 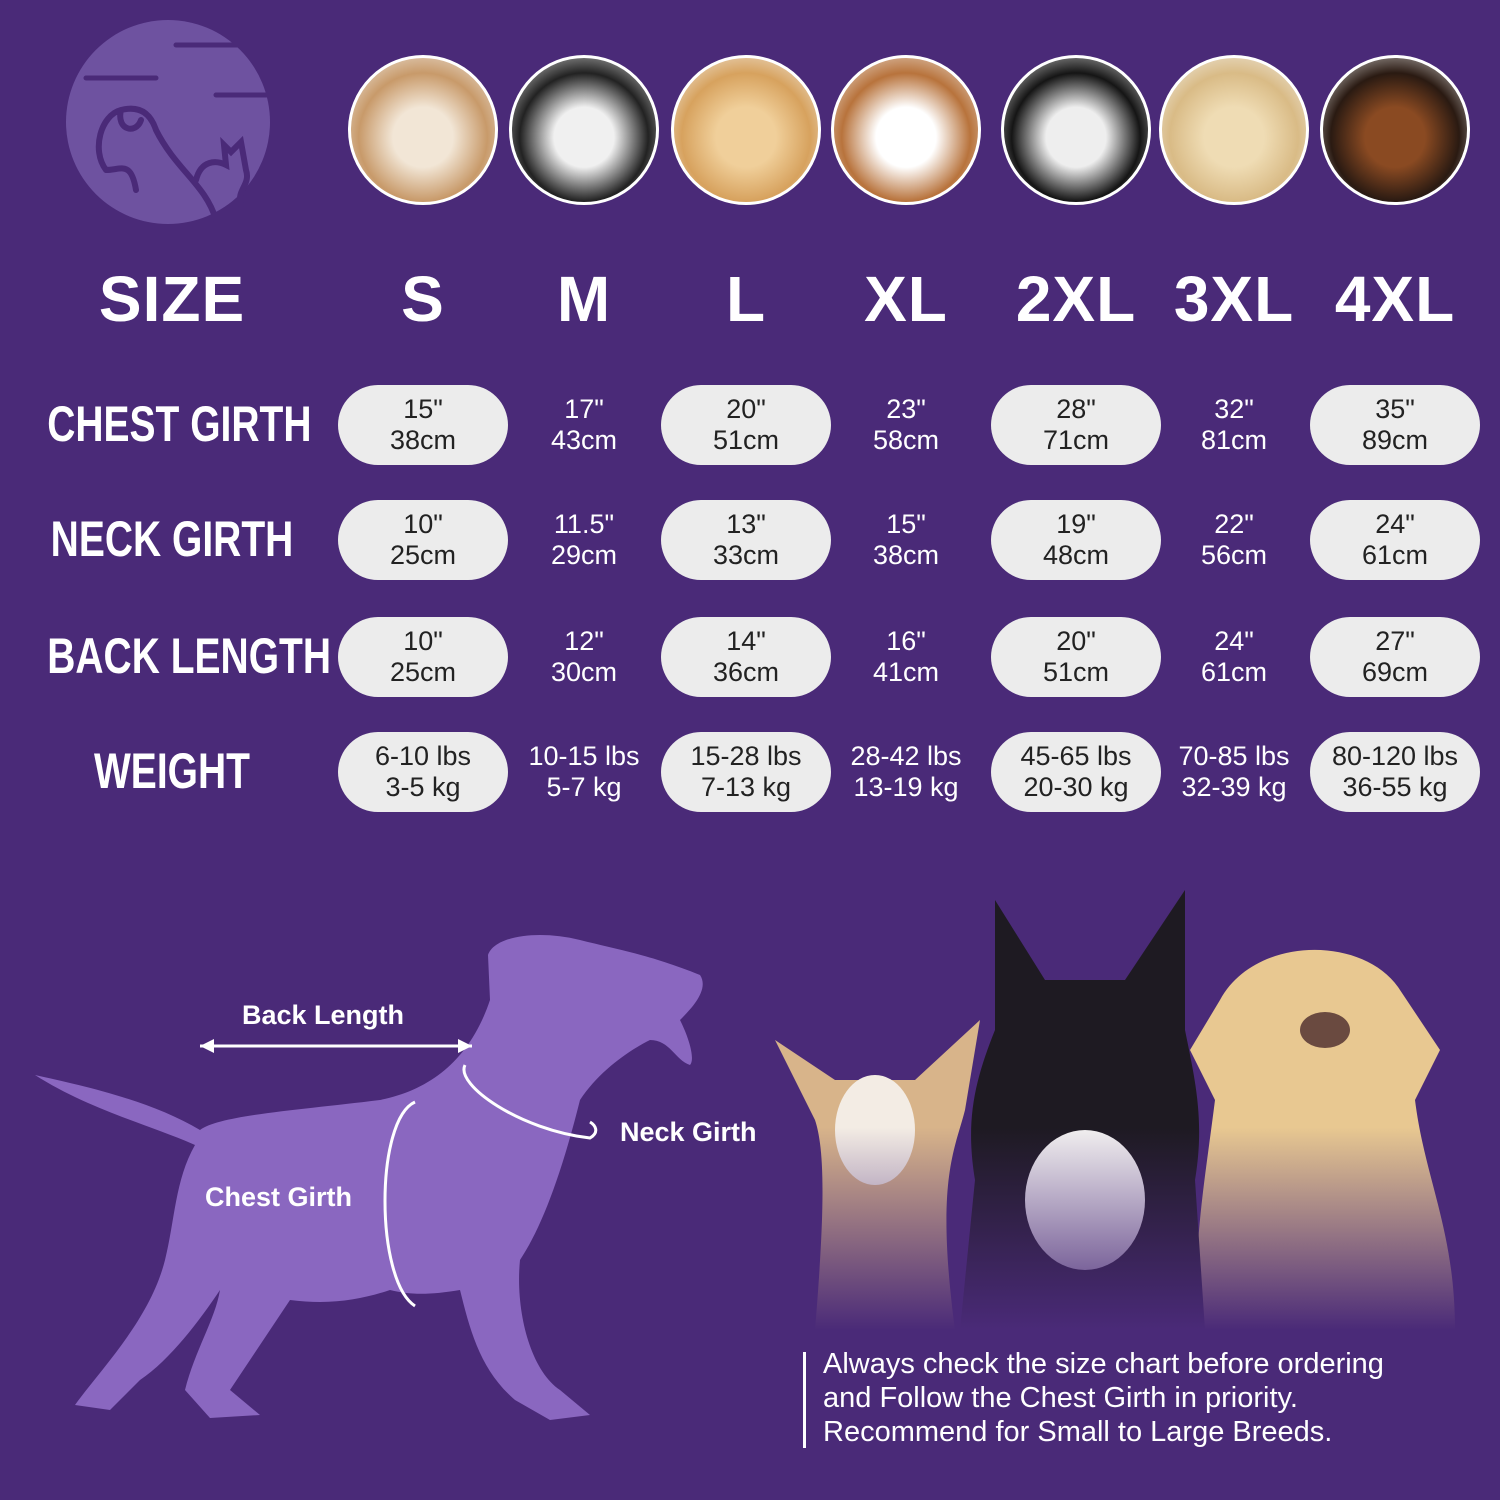 What do you see at coordinates (1395, 756) in the screenshot?
I see `imperial-value: 80-120 lbs` at bounding box center [1395, 756].